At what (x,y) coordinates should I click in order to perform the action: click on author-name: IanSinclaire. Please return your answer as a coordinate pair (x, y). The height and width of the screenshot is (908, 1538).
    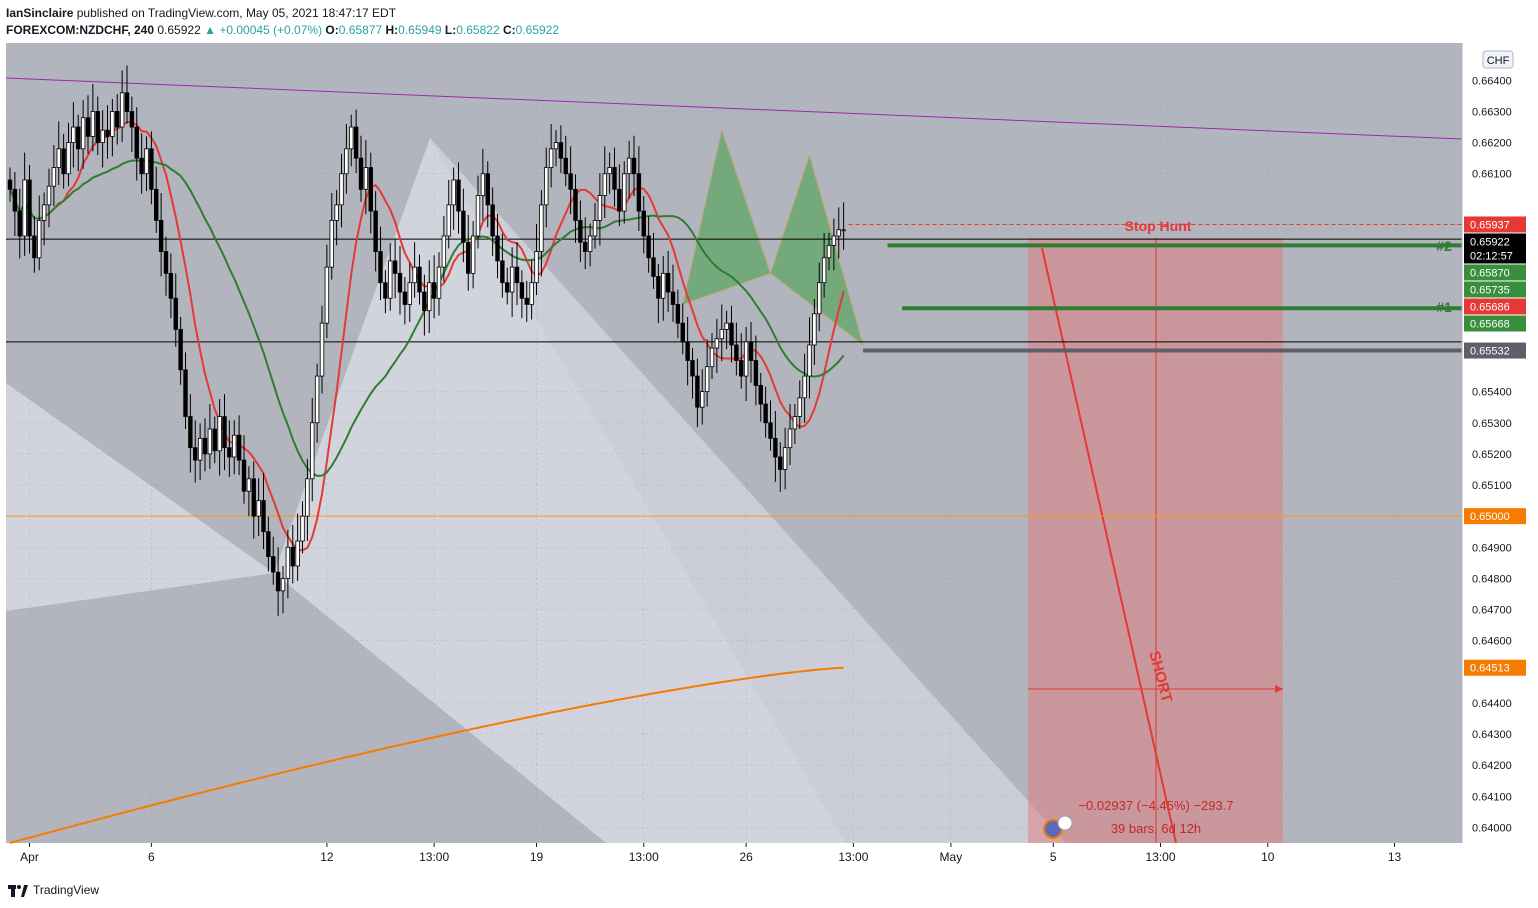
    Looking at the image, I should click on (40, 13).